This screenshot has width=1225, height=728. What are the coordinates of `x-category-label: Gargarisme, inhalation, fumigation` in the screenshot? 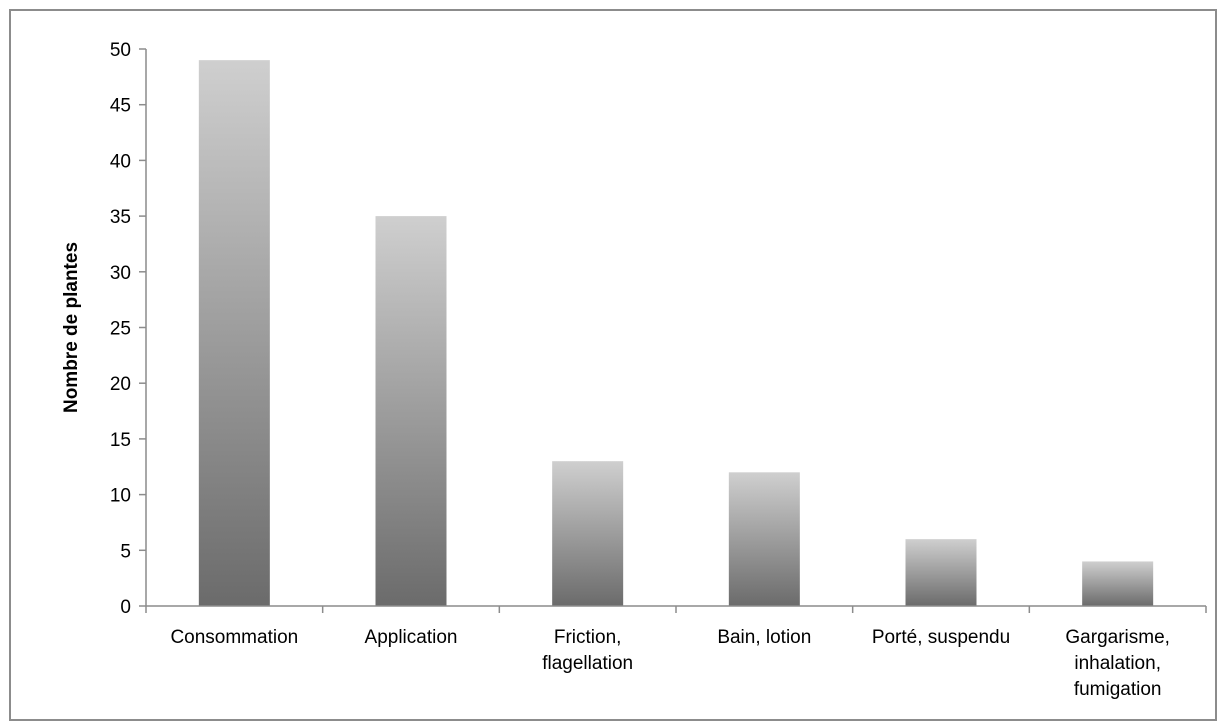 It's located at (1117, 663).